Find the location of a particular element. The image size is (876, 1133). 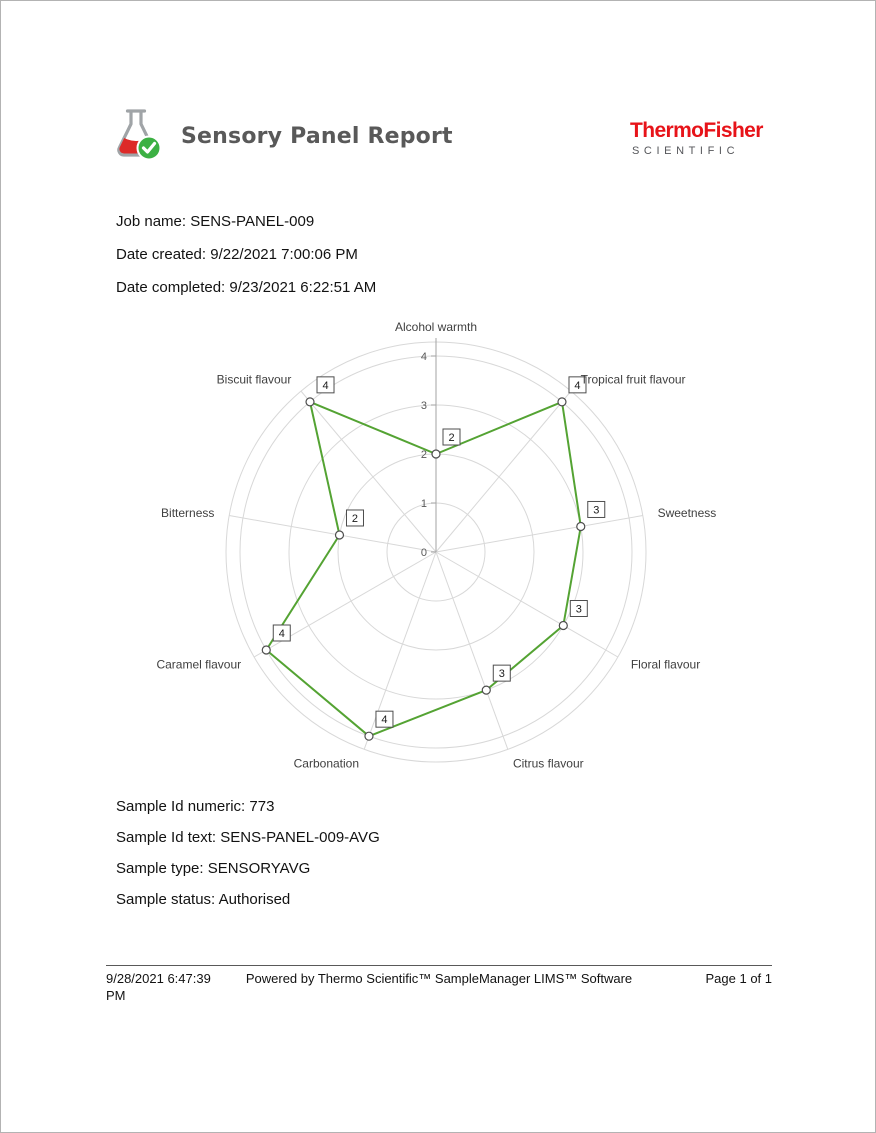

brand-name: ThermoFisher is located at coordinates (696, 130).